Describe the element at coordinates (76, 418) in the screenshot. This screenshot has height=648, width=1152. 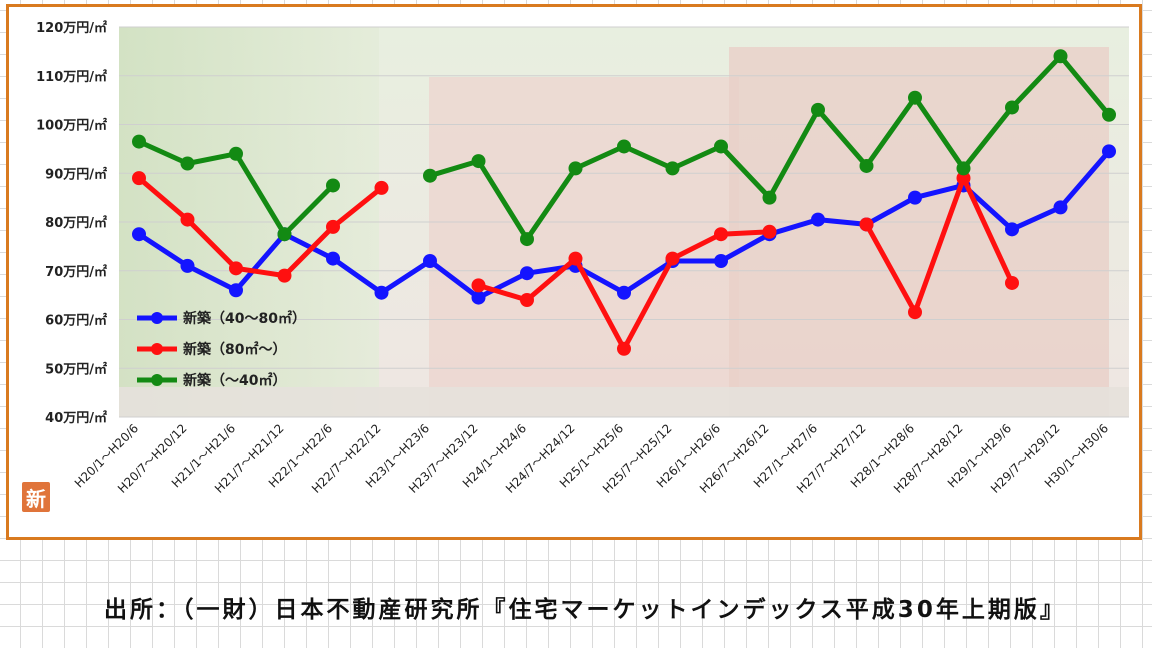
I see `y-tick-label: 40万円/㎡` at that location.